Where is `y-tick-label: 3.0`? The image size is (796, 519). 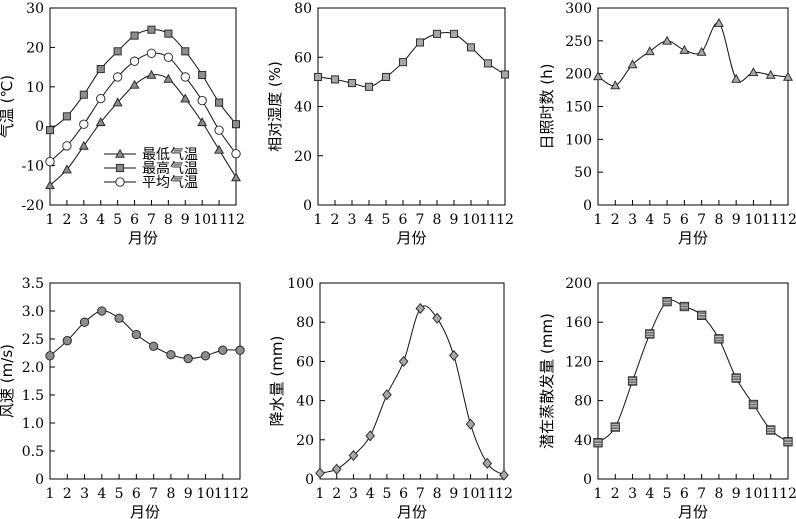 y-tick-label: 3.0 is located at coordinates (33, 312).